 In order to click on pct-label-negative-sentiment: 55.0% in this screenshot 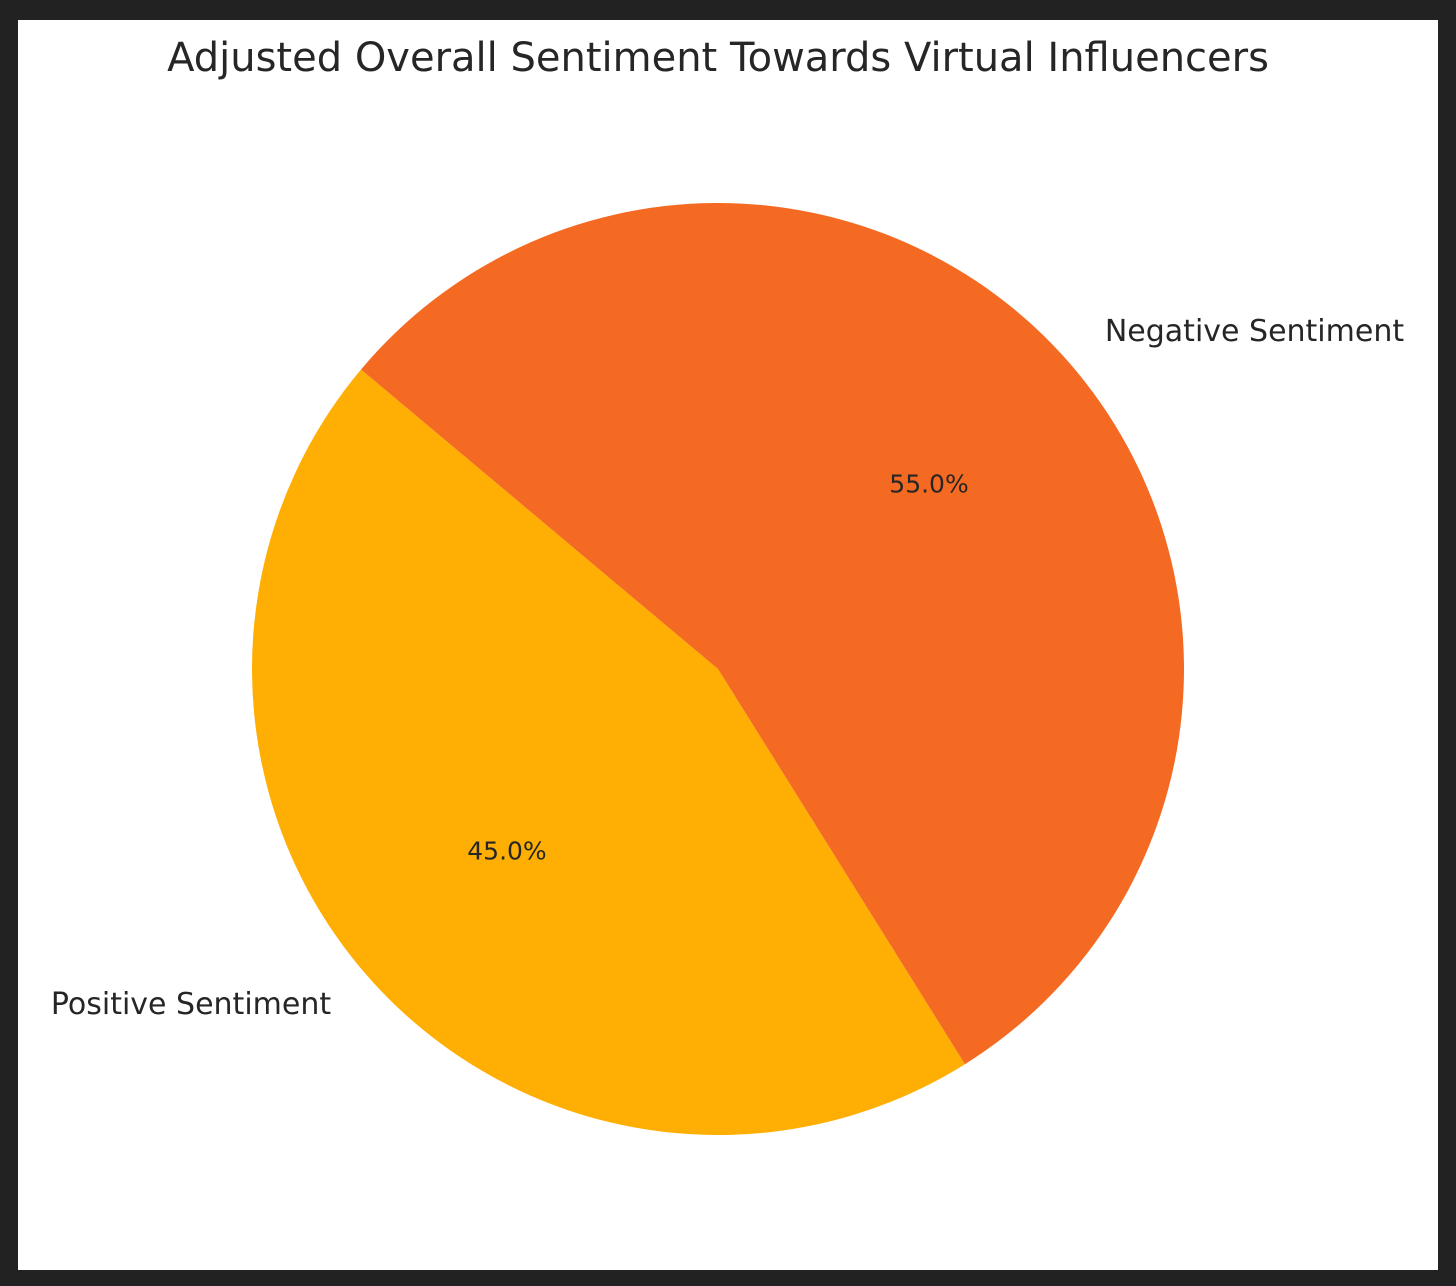, I will do `click(928, 484)`.